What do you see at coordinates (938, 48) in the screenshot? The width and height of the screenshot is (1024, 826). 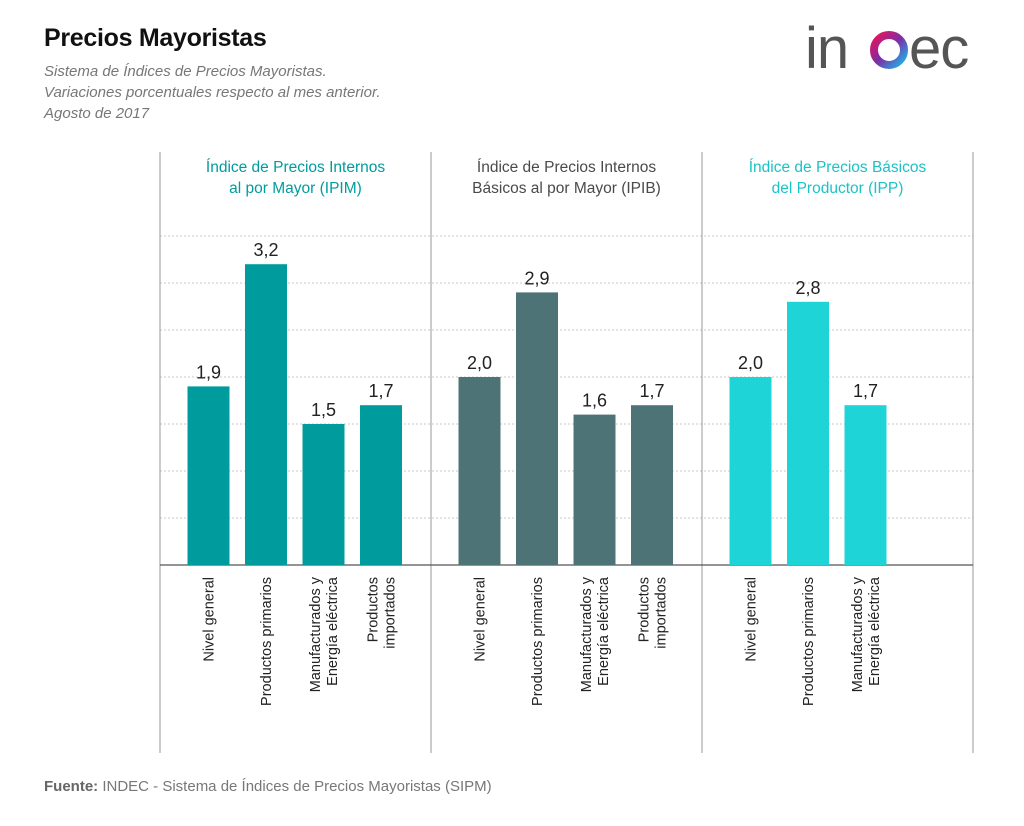 I see `logo-text: ec` at bounding box center [938, 48].